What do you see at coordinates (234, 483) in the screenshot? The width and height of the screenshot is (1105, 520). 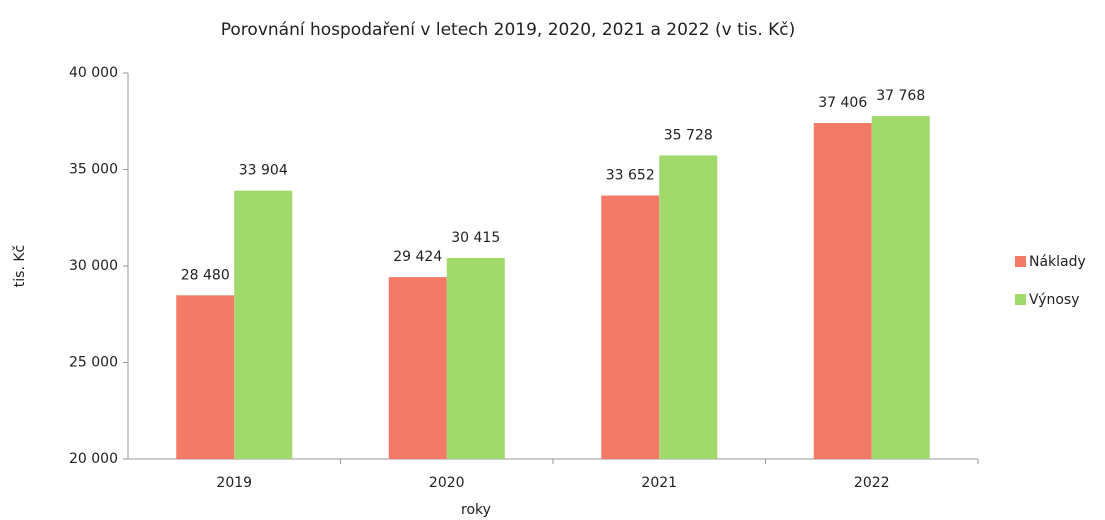 I see `x-tick-label: 2019` at bounding box center [234, 483].